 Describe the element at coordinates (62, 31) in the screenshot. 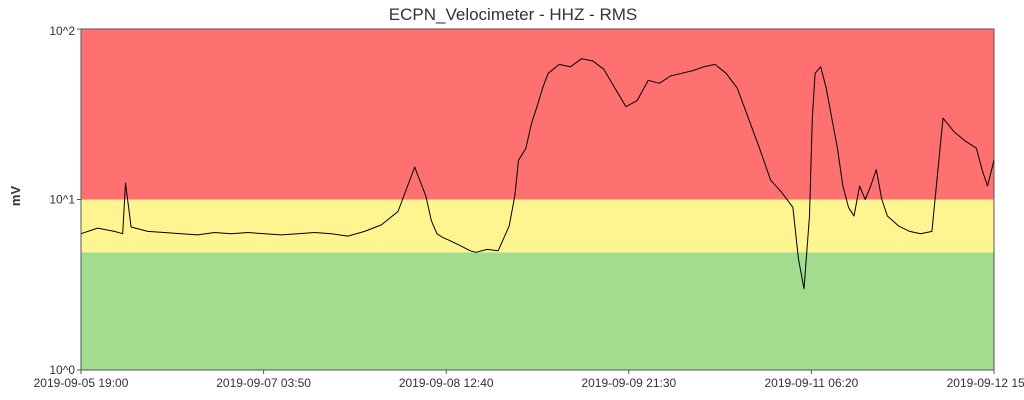

I see `y-tick-label: 10^2` at that location.